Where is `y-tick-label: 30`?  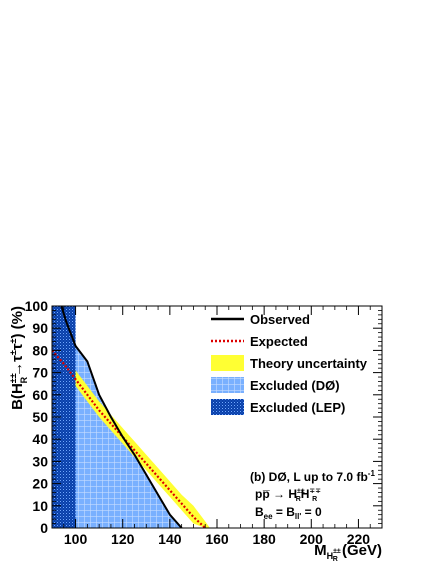 y-tick-label: 30 is located at coordinates (40, 461).